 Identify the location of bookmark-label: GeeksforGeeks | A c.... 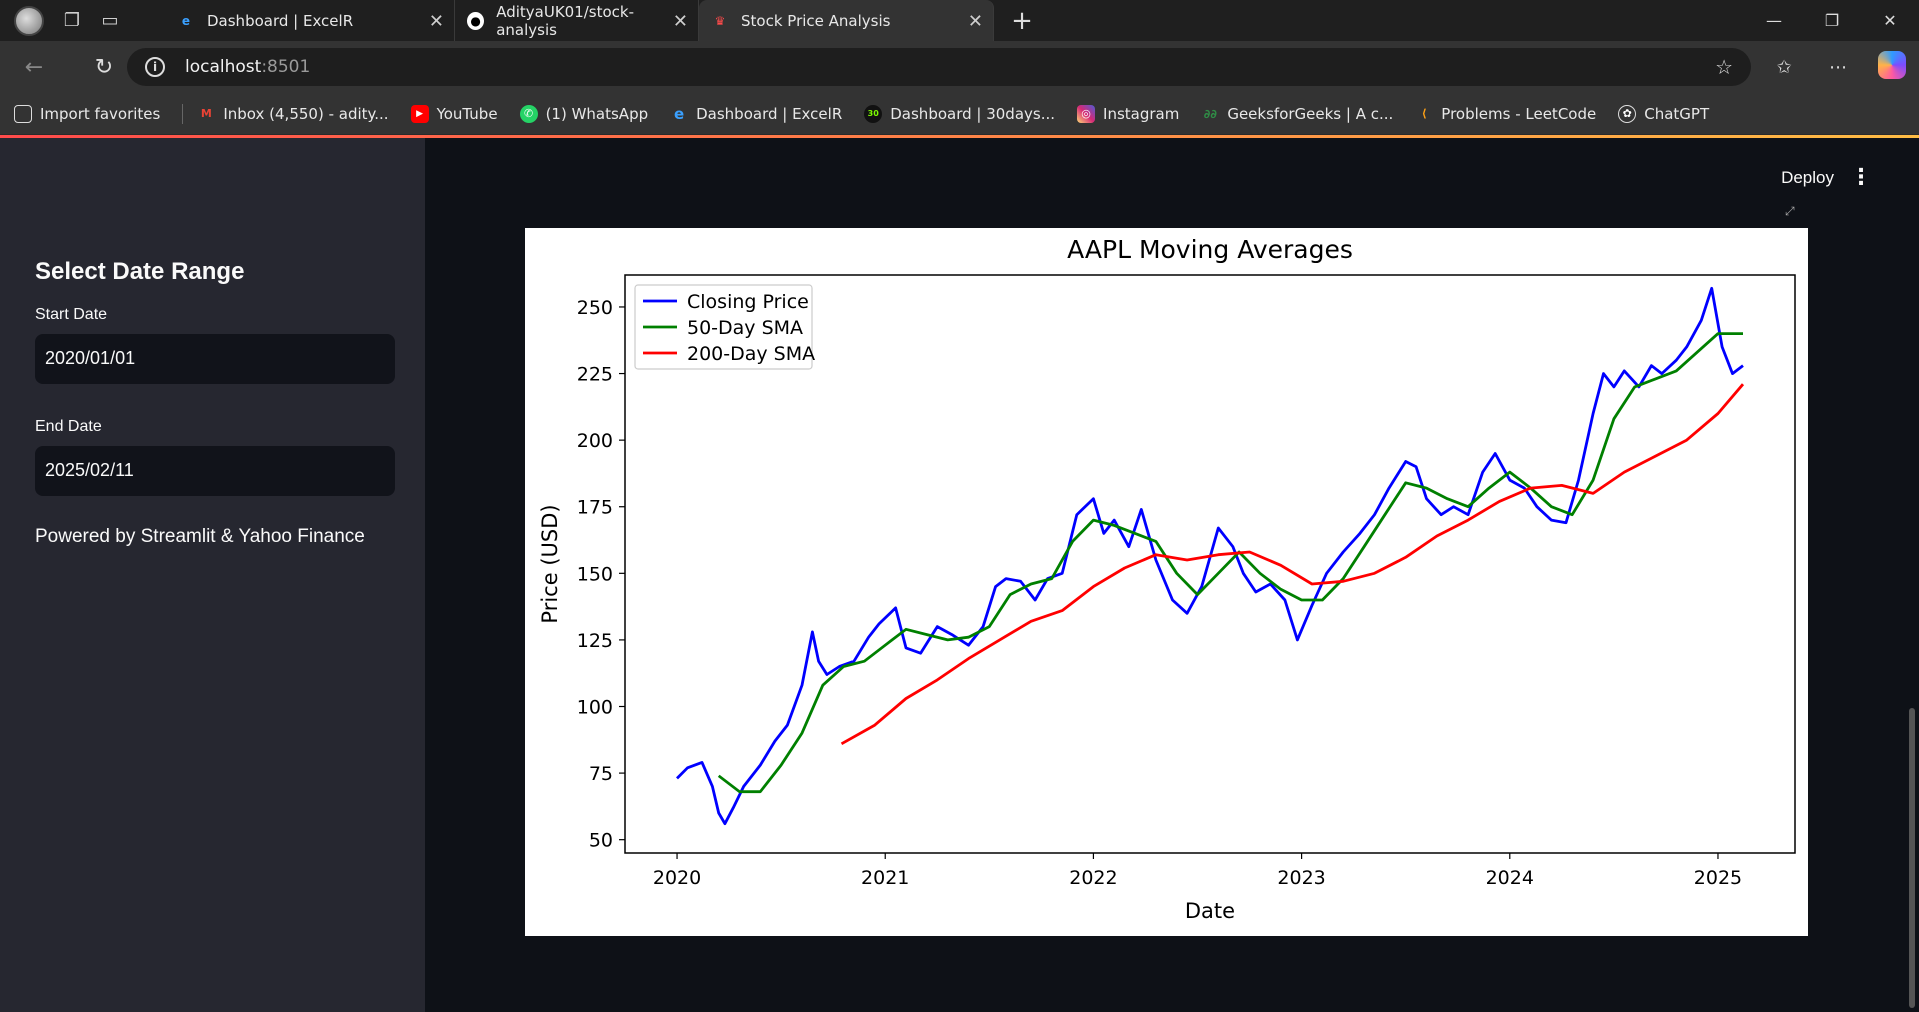
(1310, 113).